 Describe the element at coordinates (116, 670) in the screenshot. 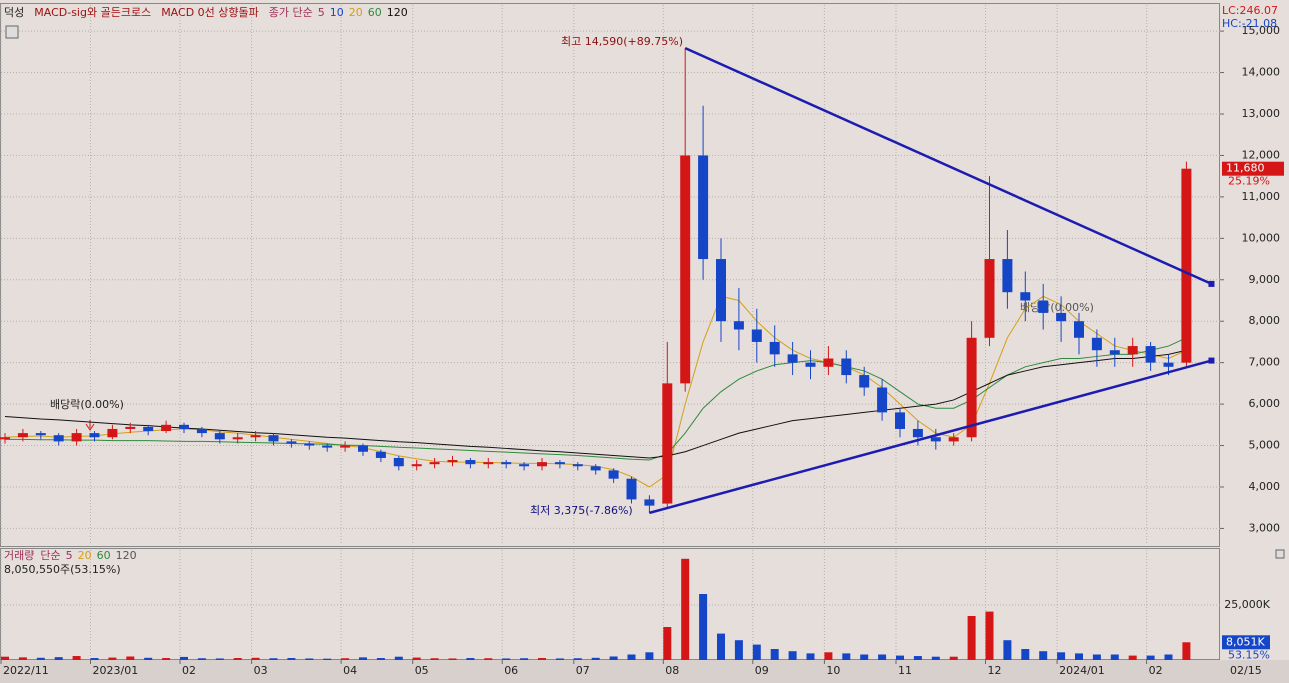

I see `x-tick-label: 2023/01` at that location.